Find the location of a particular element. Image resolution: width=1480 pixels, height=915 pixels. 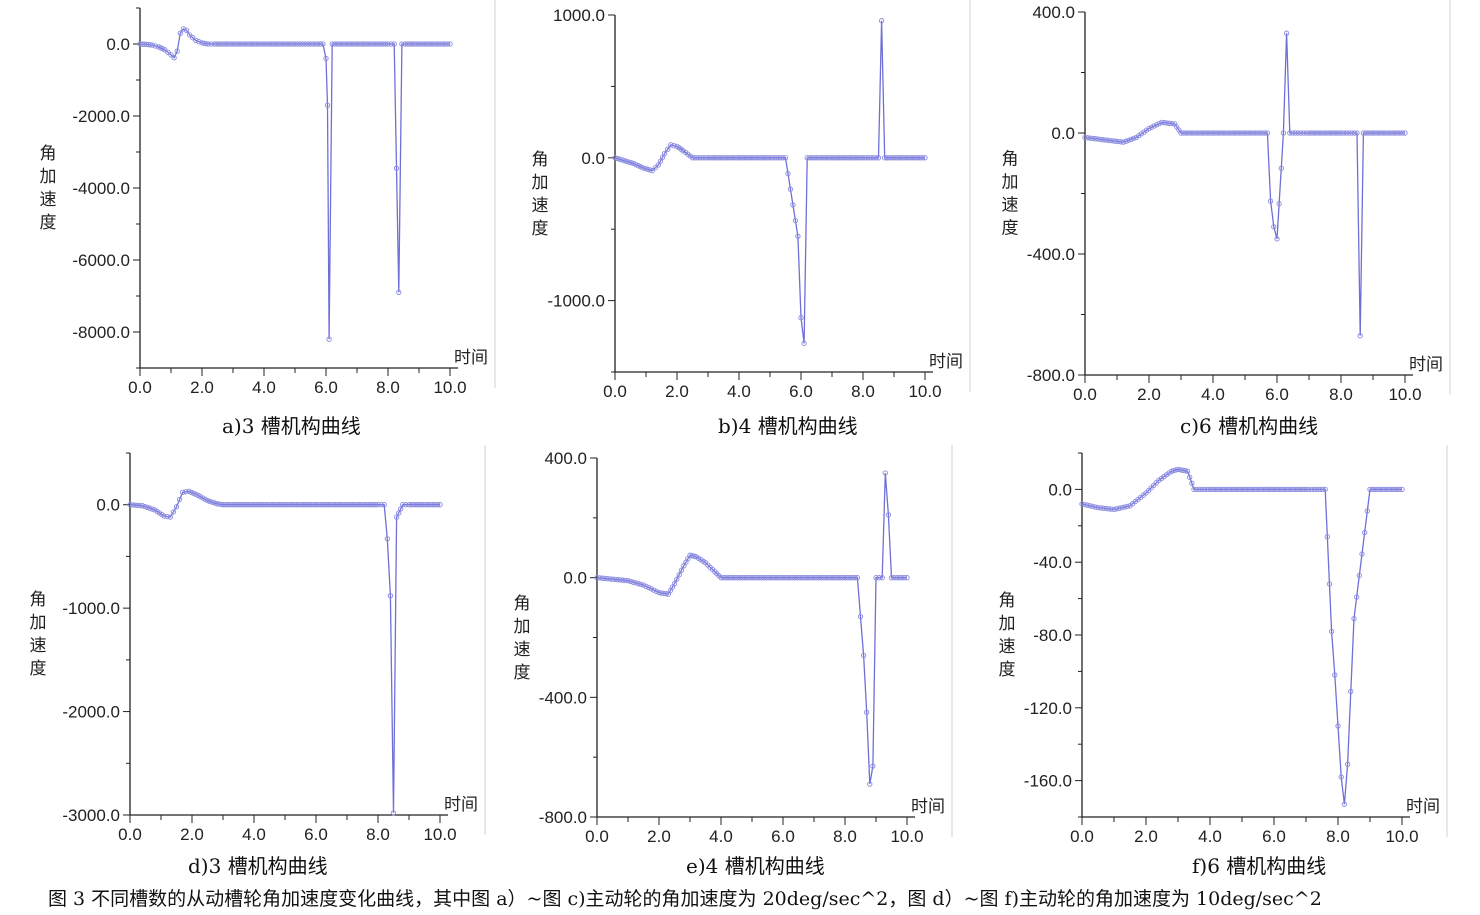

chart-e-caption: e)4 槽机构曲线 is located at coordinates (755, 866).